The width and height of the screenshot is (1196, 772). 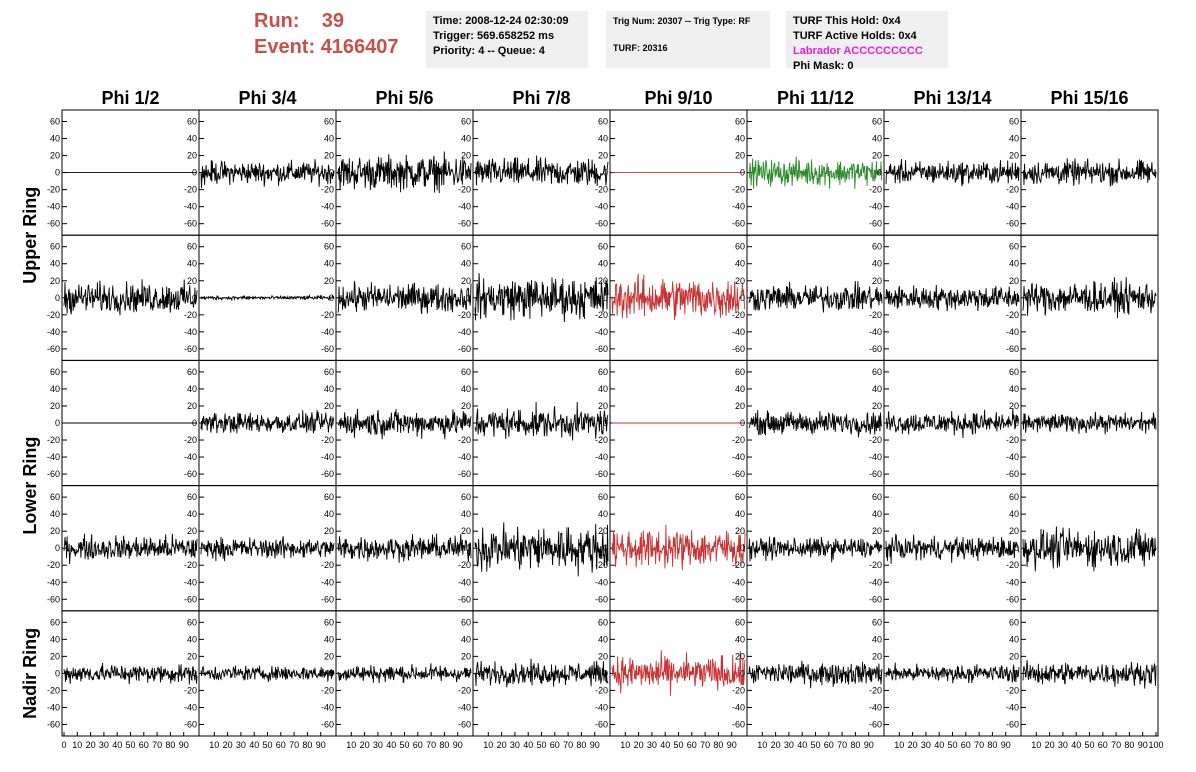 I want to click on column-title: Phi 5/6, so click(x=404, y=98).